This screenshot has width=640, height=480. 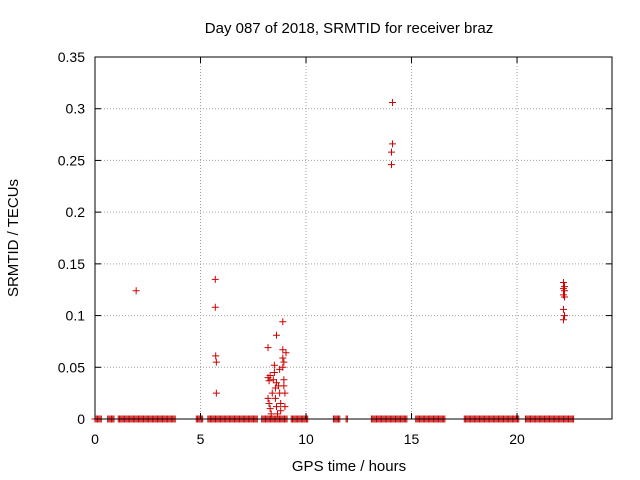 What do you see at coordinates (81, 419) in the screenshot?
I see `y-tick-label: 0` at bounding box center [81, 419].